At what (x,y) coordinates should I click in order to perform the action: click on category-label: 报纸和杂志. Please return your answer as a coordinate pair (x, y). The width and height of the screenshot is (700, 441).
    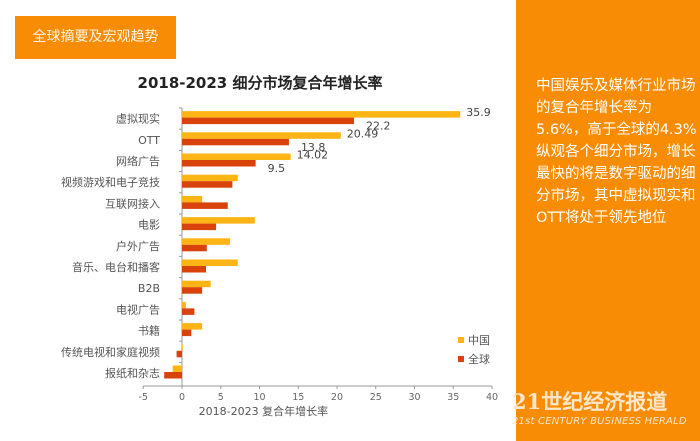
    Looking at the image, I should click on (132, 373).